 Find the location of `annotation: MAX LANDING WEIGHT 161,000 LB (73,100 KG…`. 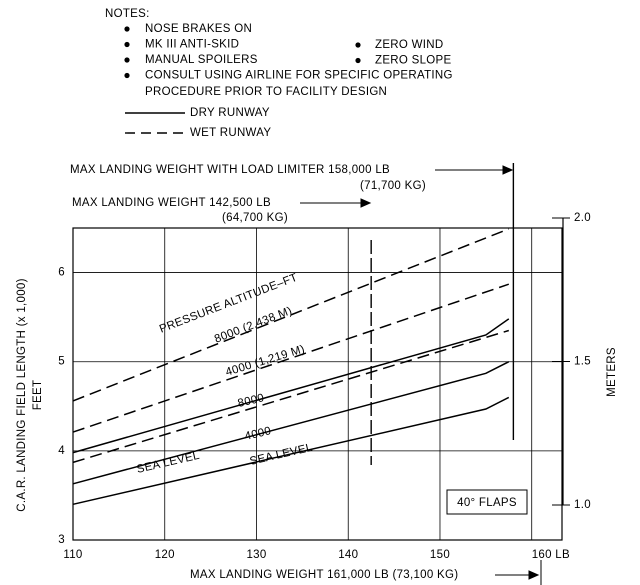

annotation: MAX LANDING WEIGHT 161,000 LB (73,100 KG… is located at coordinates (324, 575).